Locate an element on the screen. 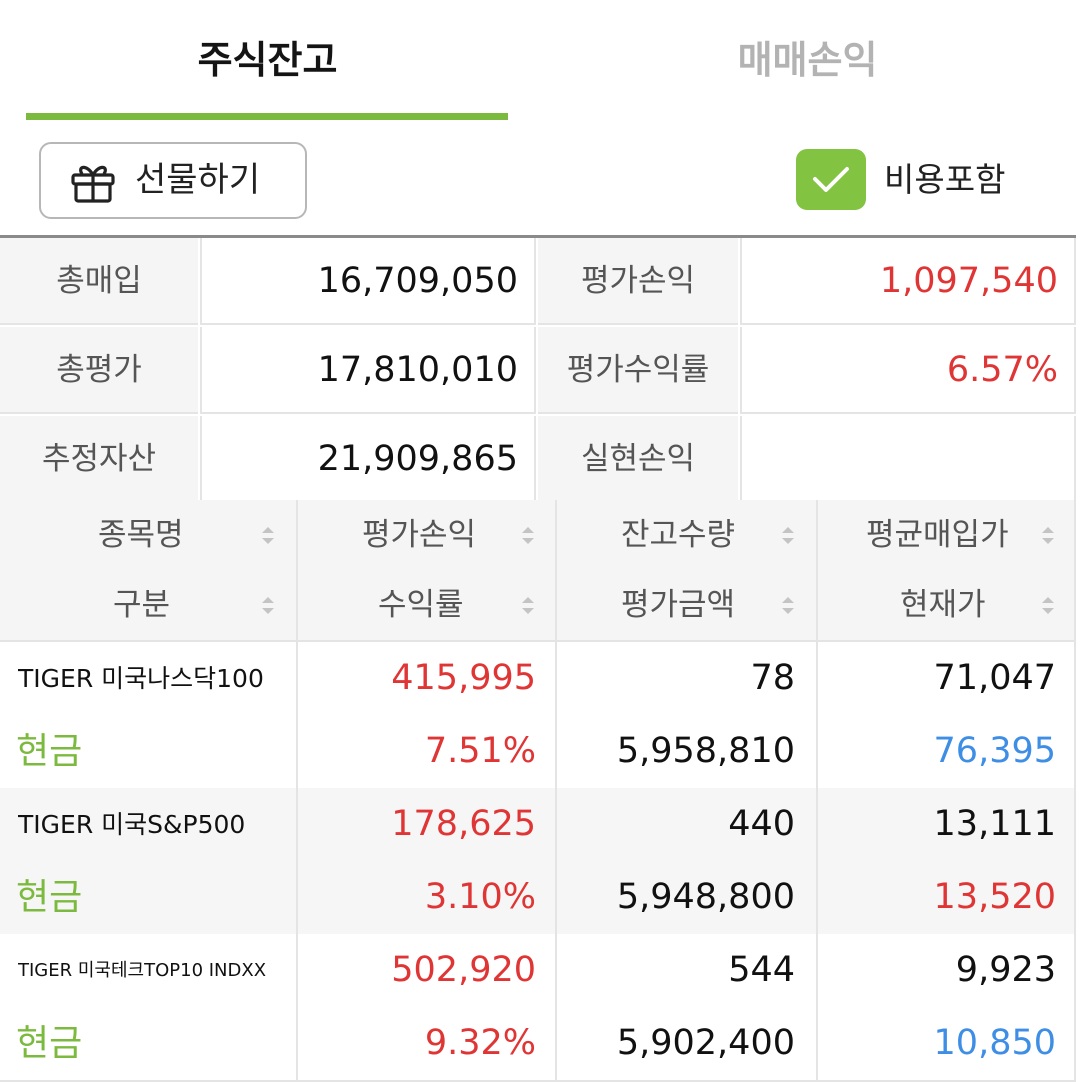  sort-header-eval-pl: 평가손익 is located at coordinates (427, 535).